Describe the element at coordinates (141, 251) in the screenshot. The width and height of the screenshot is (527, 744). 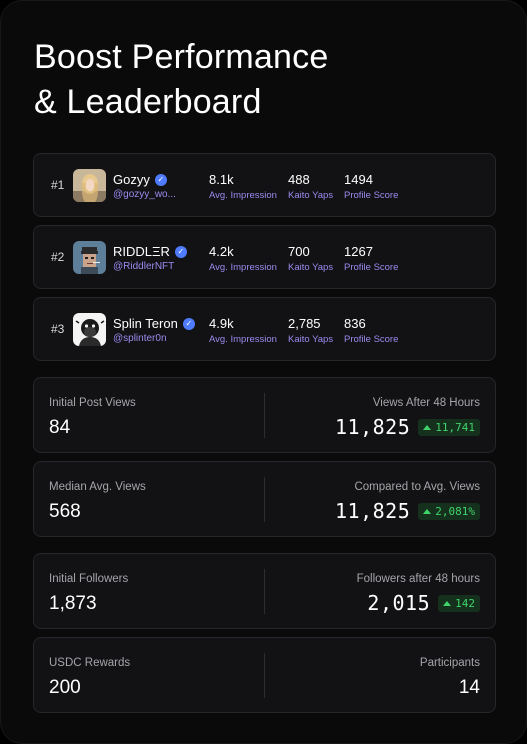
I see `username-text: RIDDLΞR` at that location.